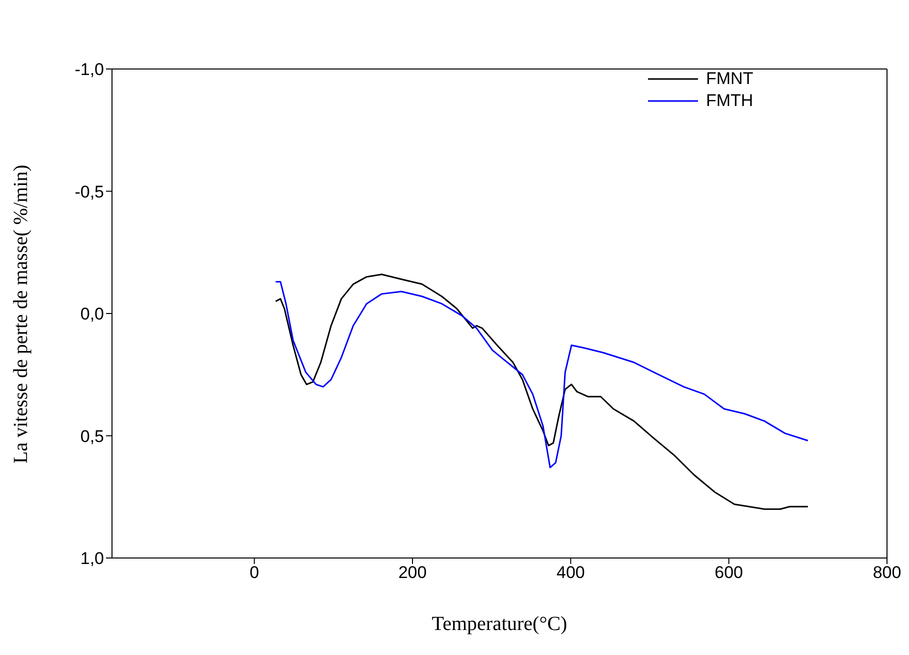 The image size is (909, 655). Describe the element at coordinates (887, 572) in the screenshot. I see `x-tick-label: 800` at that location.